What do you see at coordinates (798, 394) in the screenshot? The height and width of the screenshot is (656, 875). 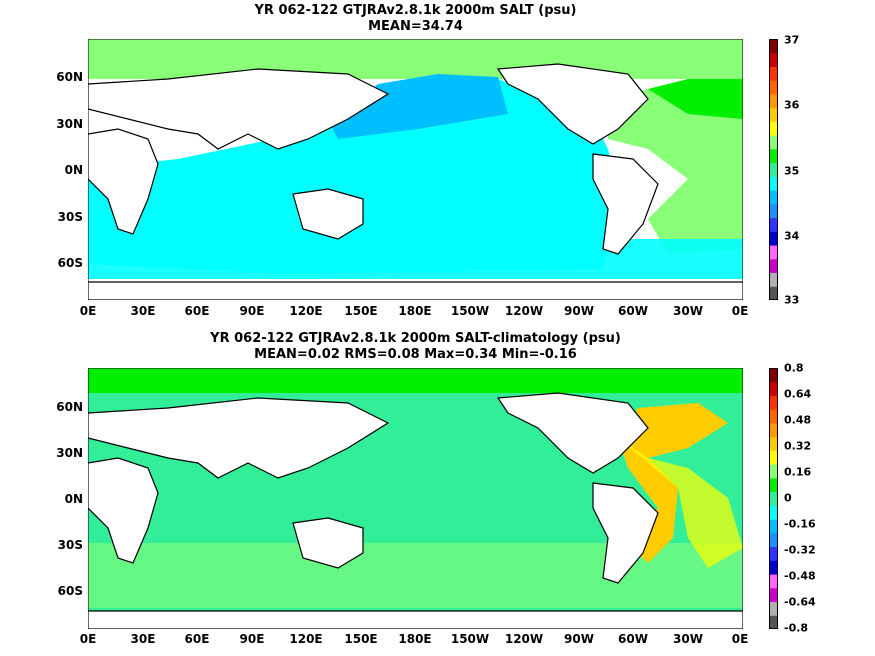 I see `panel2-cb-0.64: 0.64` at bounding box center [798, 394].